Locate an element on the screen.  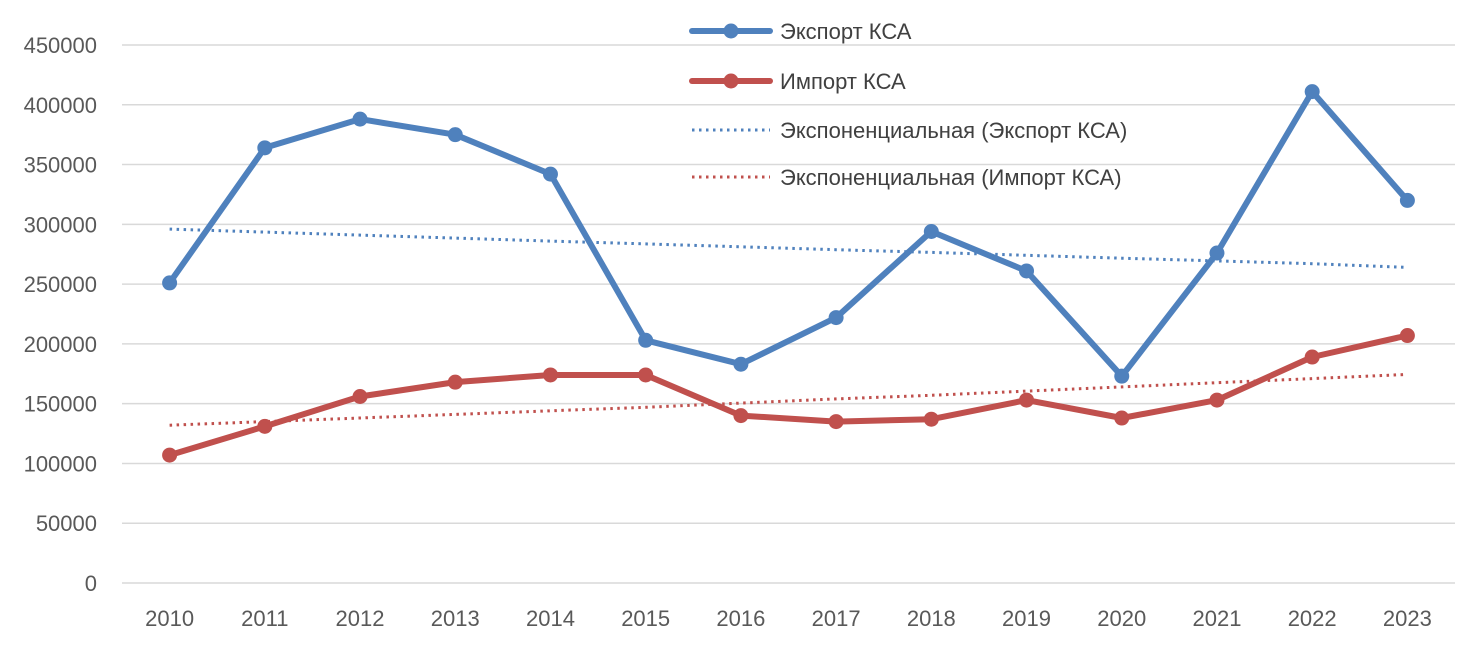
x-tick-label: 2017 is located at coordinates (836, 618).